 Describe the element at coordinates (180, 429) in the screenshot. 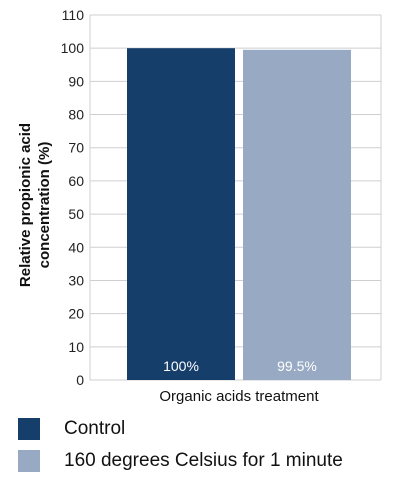

I see `legend-item-control: Control` at that location.